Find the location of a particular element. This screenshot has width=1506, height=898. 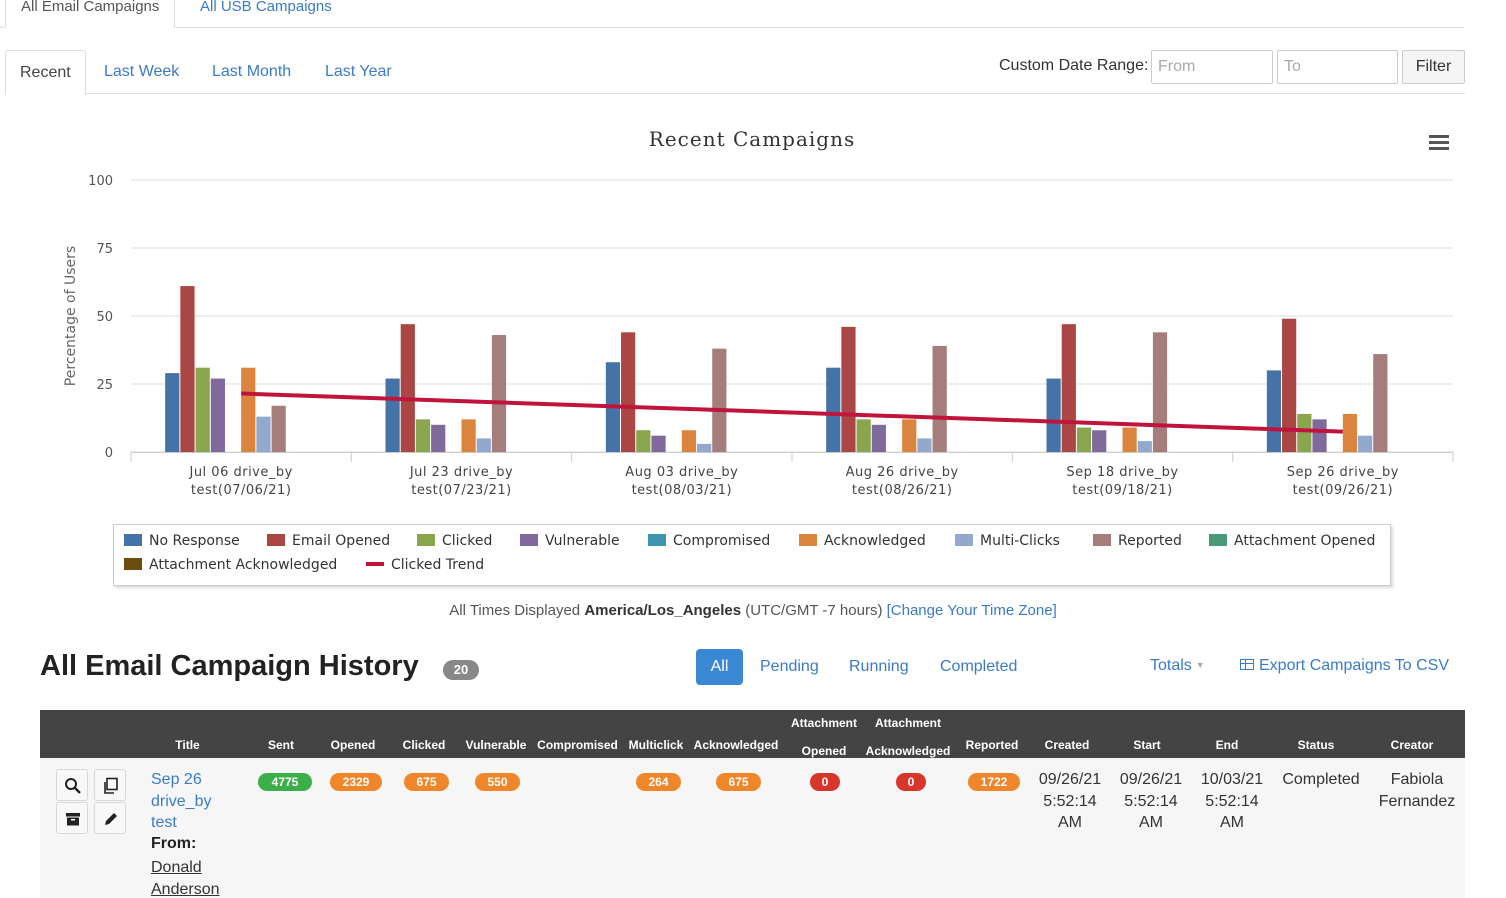

export-csv-link: Export Campaigns To CSV is located at coordinates (1344, 666).